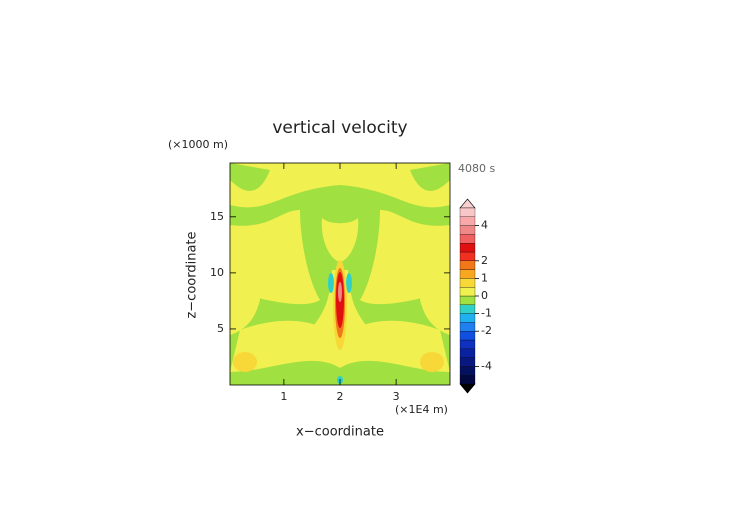 Image resolution: width=752 pixels, height=532 pixels. I want to click on y-tick-label: 10, so click(217, 272).